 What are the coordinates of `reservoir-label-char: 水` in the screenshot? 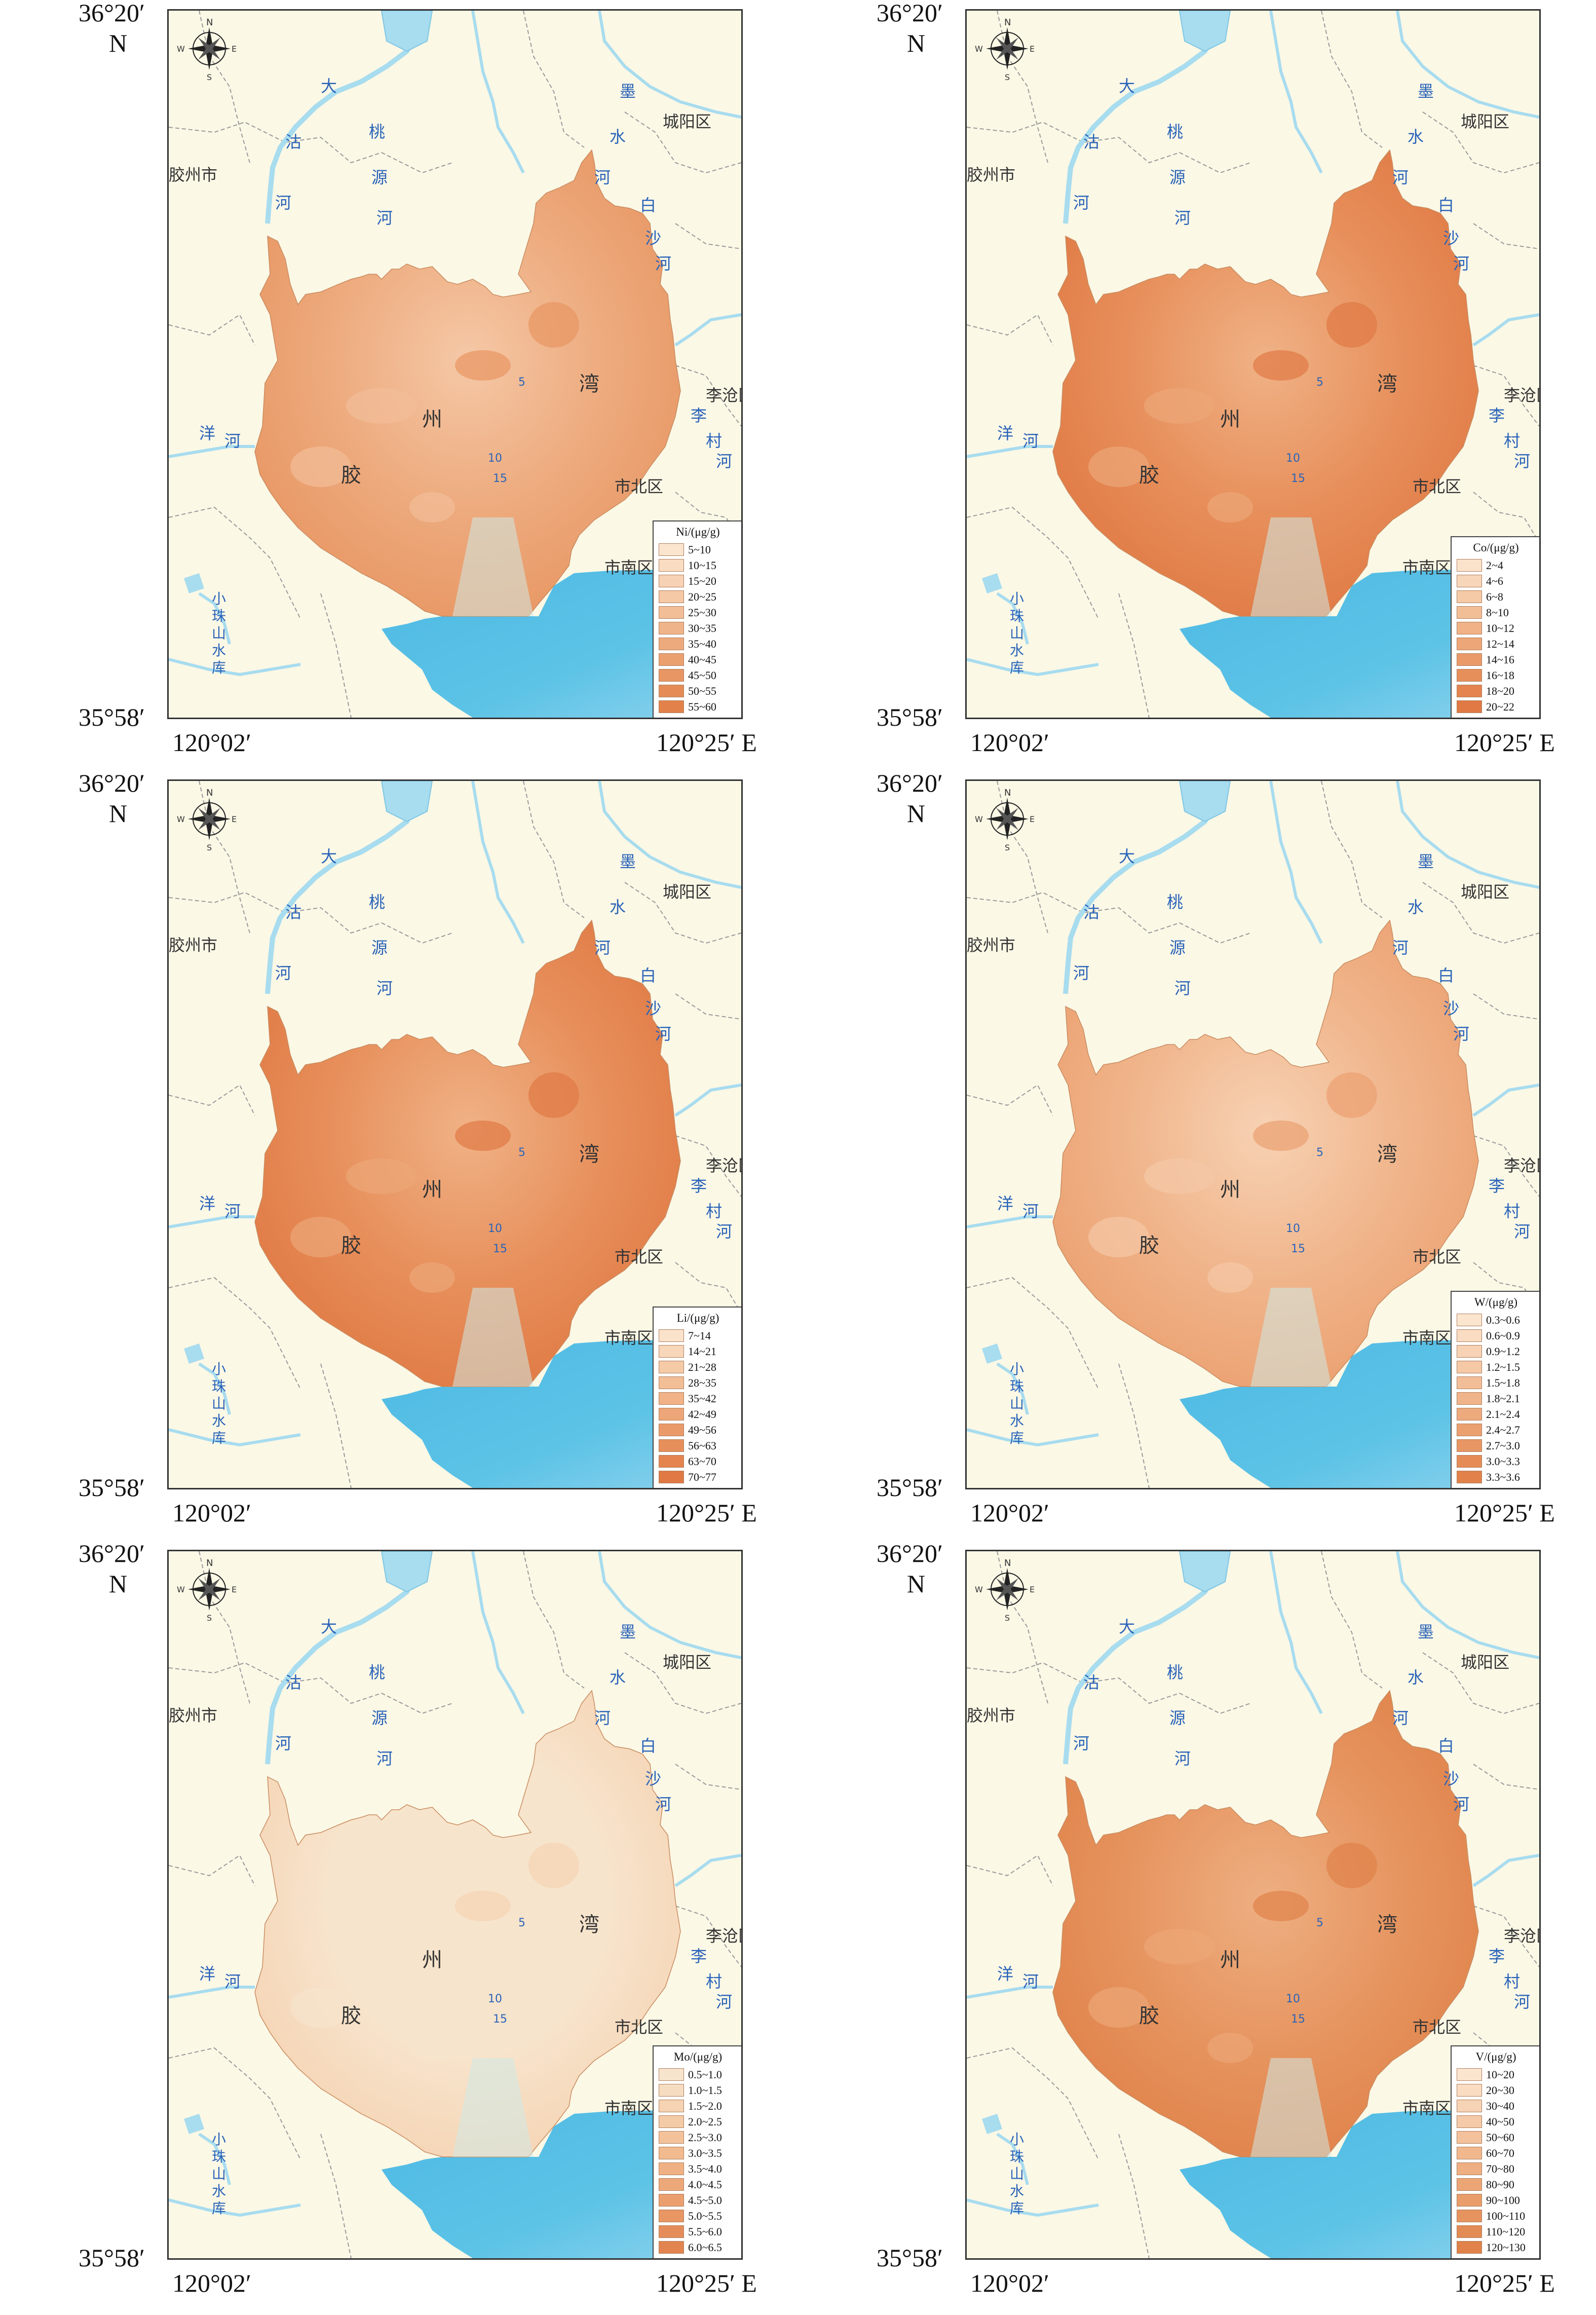 It's located at (219, 1421).